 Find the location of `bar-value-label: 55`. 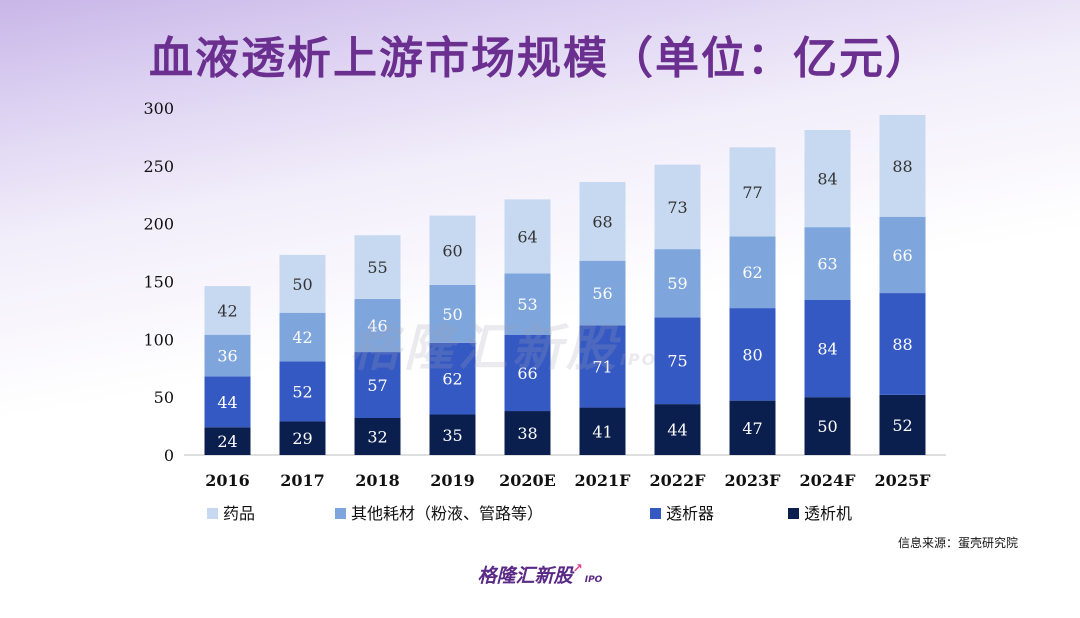

bar-value-label: 55 is located at coordinates (377, 267).